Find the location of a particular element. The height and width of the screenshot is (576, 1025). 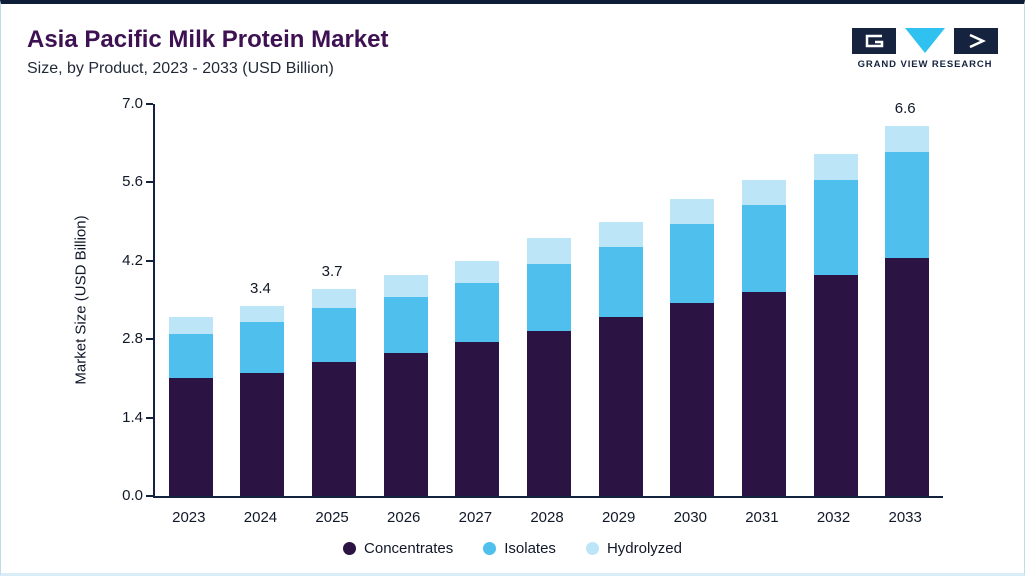

bar-2024 is located at coordinates (262, 400).